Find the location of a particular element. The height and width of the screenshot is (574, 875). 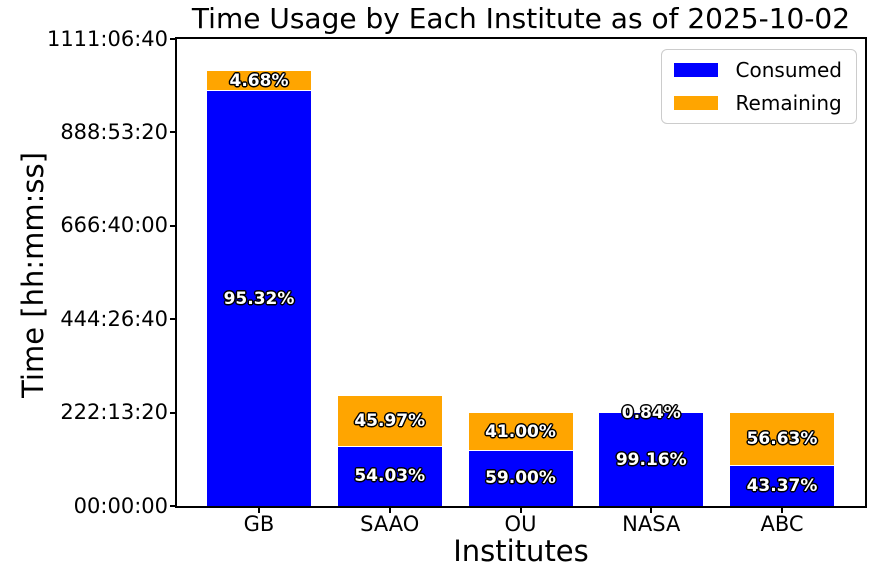

x-axis-label: Institutes is located at coordinates (521, 551).